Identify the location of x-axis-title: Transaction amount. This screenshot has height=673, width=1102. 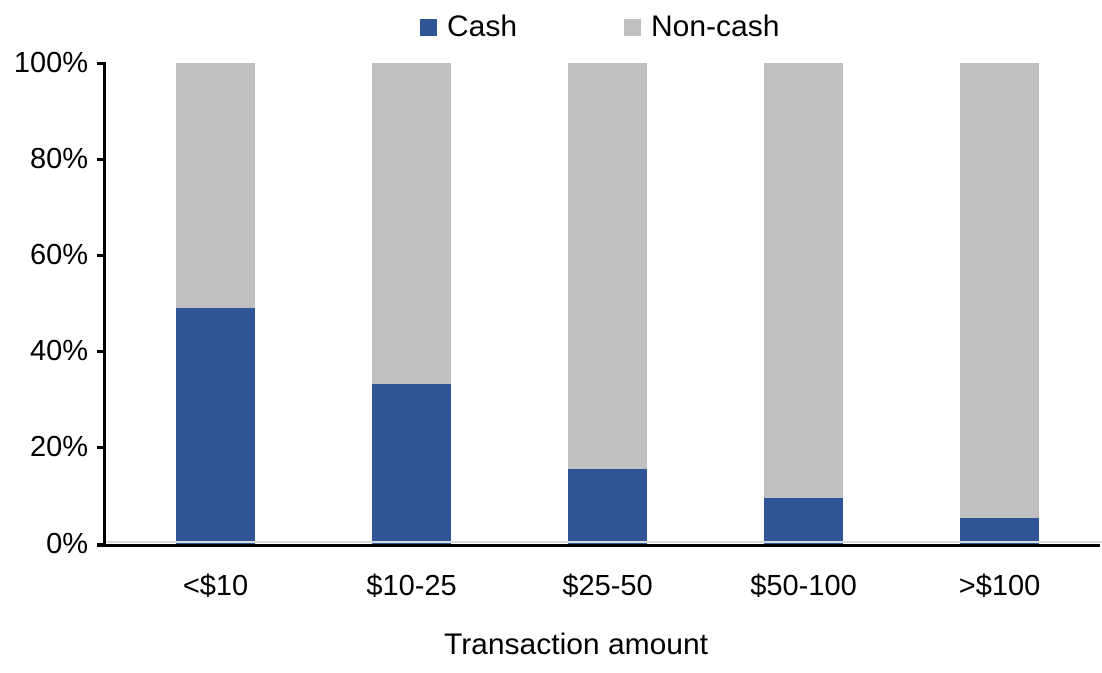
(576, 644).